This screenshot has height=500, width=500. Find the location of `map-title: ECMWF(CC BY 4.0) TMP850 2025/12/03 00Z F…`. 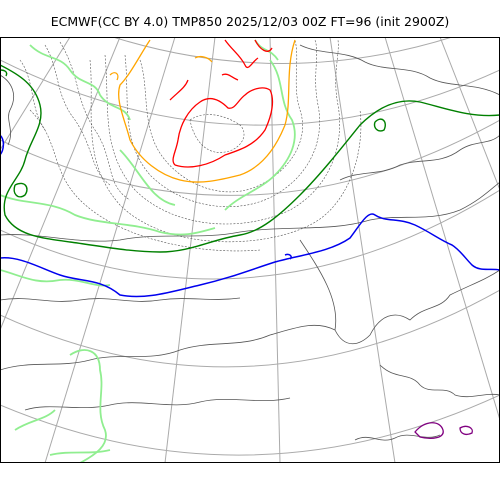

map-title: ECMWF(CC BY 4.0) TMP850 2025/12/03 00Z F… is located at coordinates (250, 21).